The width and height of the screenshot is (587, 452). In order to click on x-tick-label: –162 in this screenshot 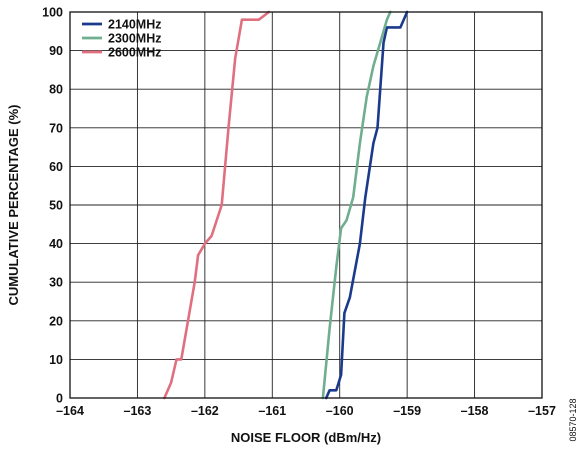, I will do `click(205, 411)`.